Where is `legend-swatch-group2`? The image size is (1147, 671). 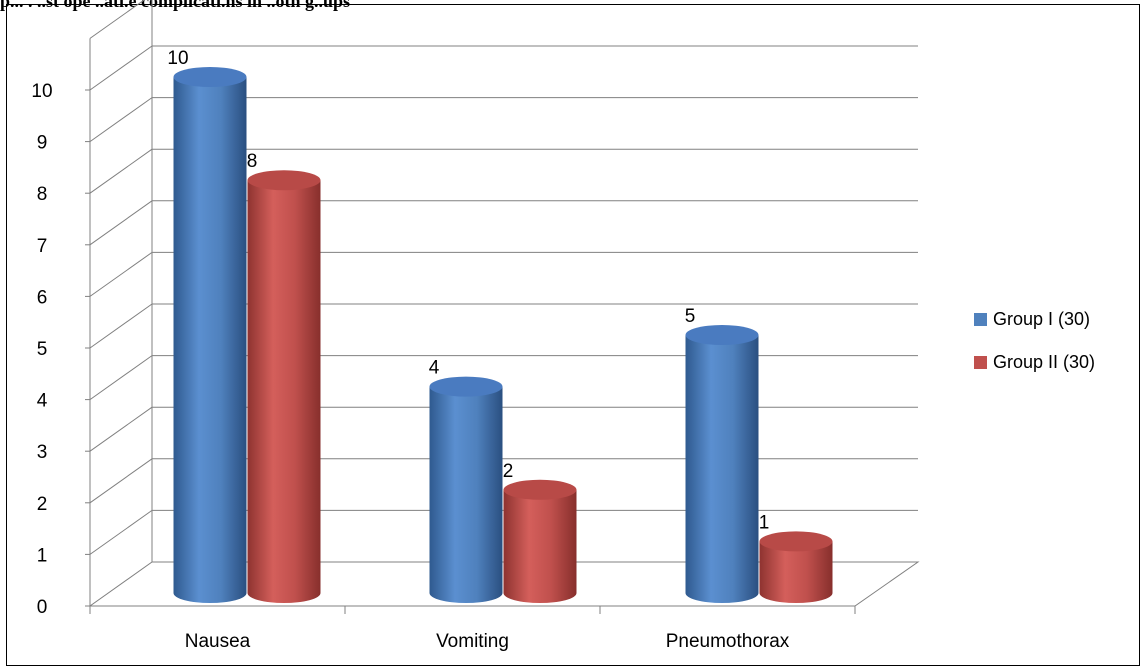
legend-swatch-group2 is located at coordinates (980, 362).